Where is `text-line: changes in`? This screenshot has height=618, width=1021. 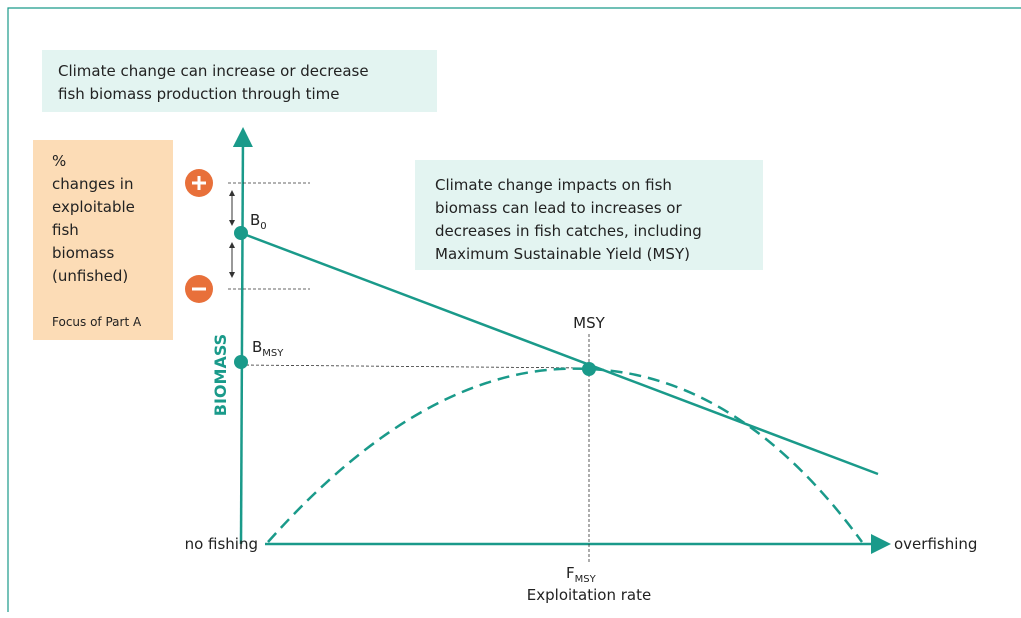
text-line: changes in is located at coordinates (92, 184).